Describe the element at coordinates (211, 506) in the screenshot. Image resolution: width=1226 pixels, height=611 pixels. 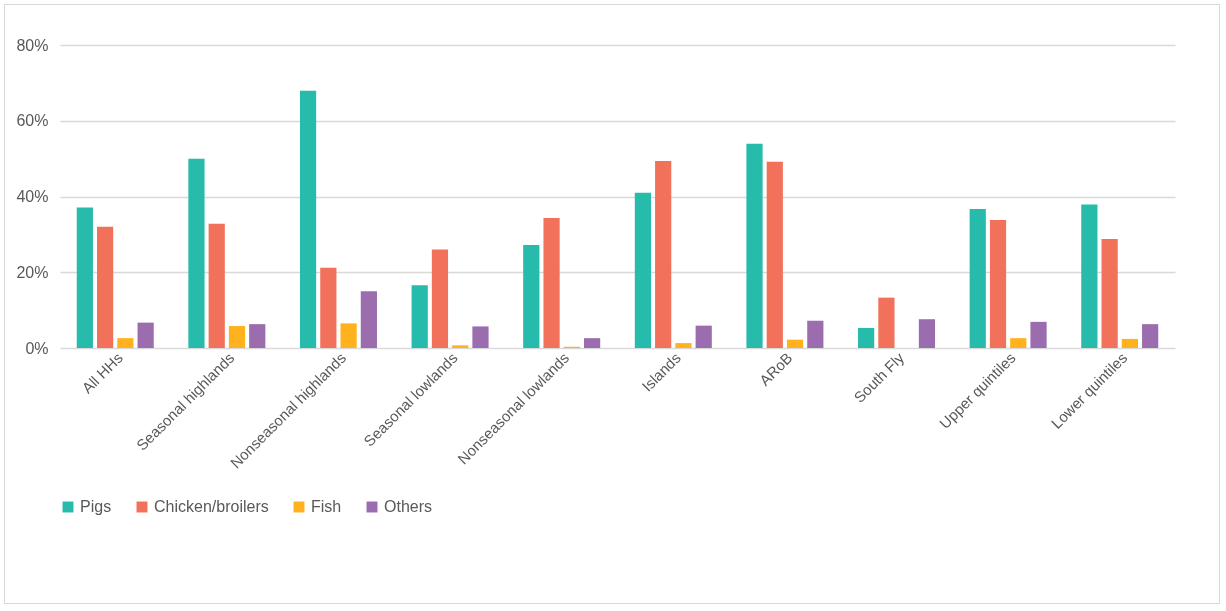
I see `legend-label: Chicken/broilers` at that location.